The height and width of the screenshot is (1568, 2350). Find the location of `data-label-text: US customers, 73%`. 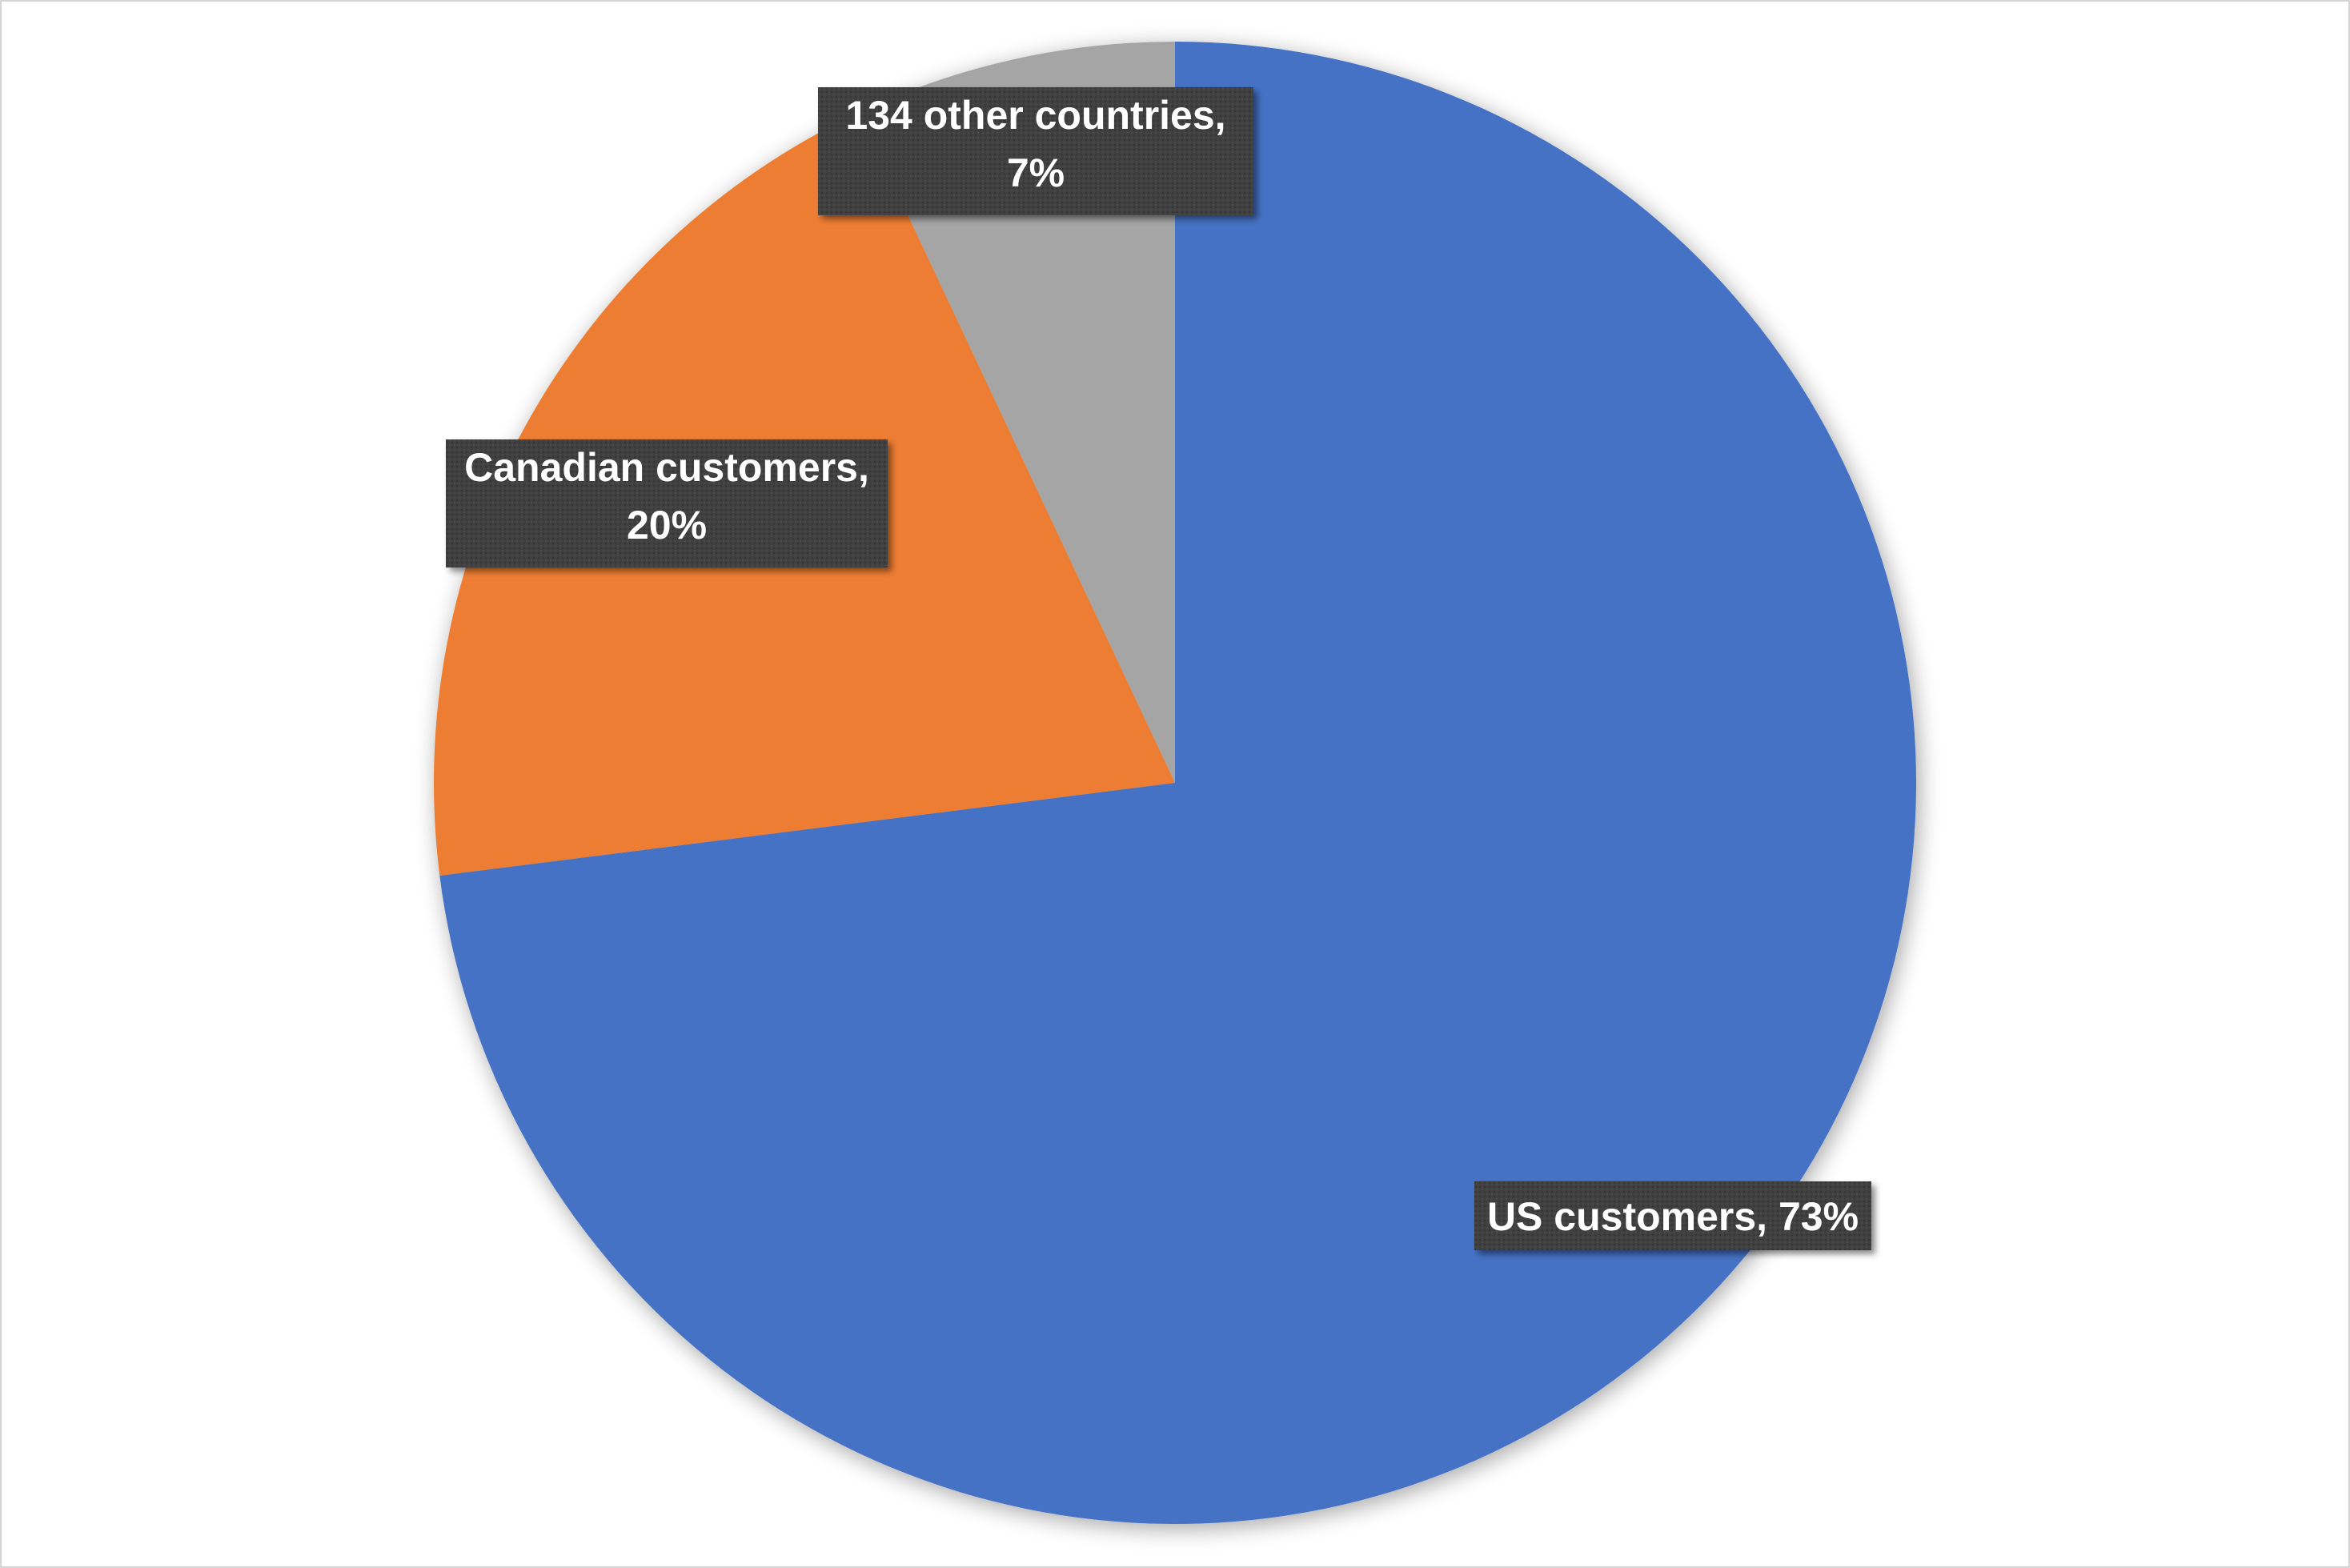

data-label-text: US customers, 73% is located at coordinates (1673, 1216).